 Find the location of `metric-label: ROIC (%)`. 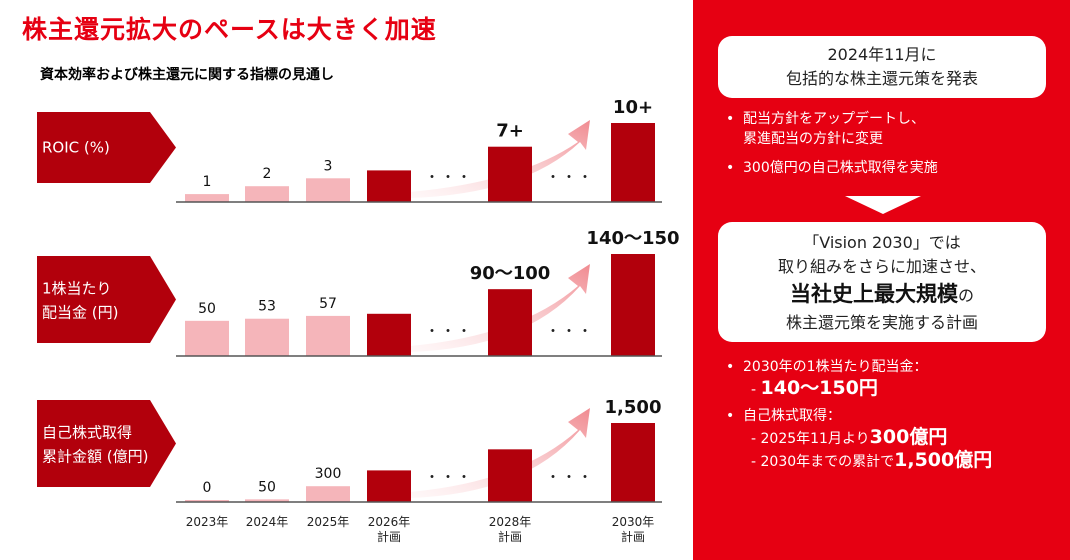

metric-label: ROIC (%) is located at coordinates (76, 148).